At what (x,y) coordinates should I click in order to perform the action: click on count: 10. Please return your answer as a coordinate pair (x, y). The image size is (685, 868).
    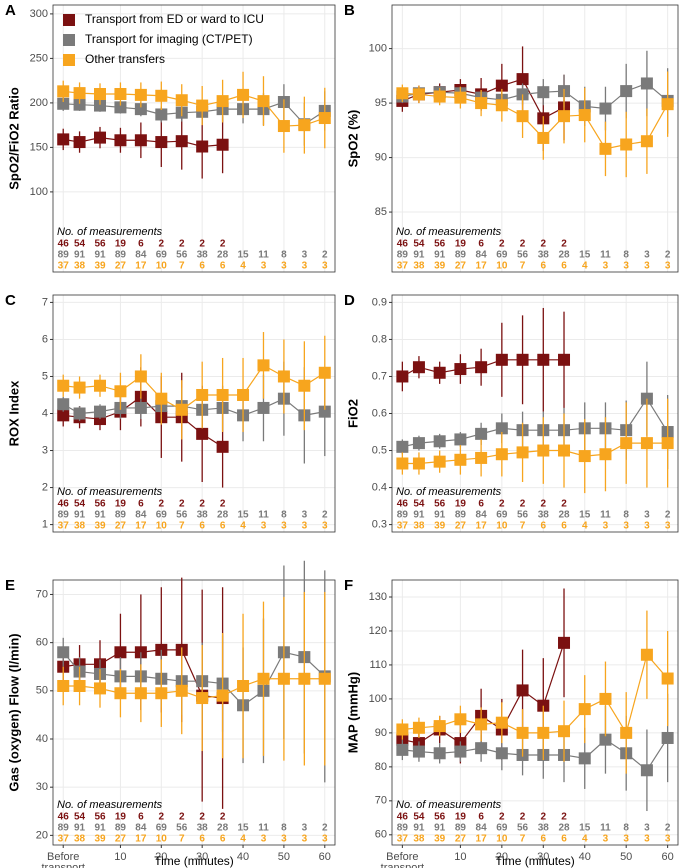
    Looking at the image, I should click on (502, 526).